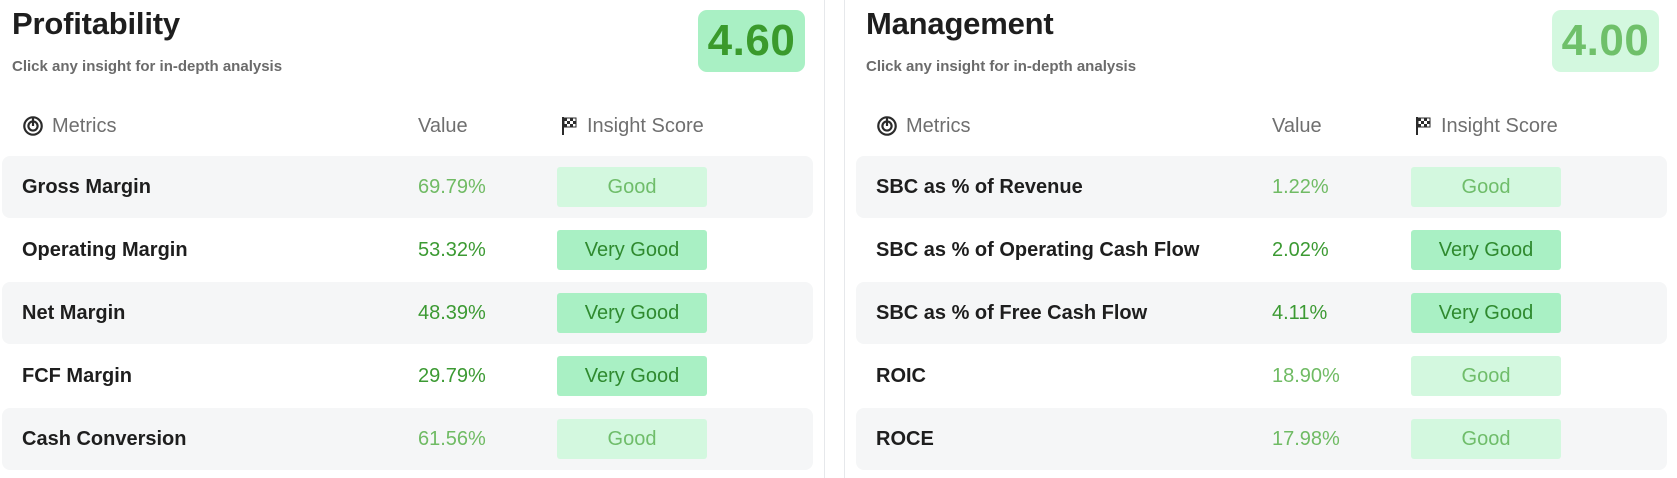  Describe the element at coordinates (834, 239) in the screenshot. I see `panel-divider` at that location.